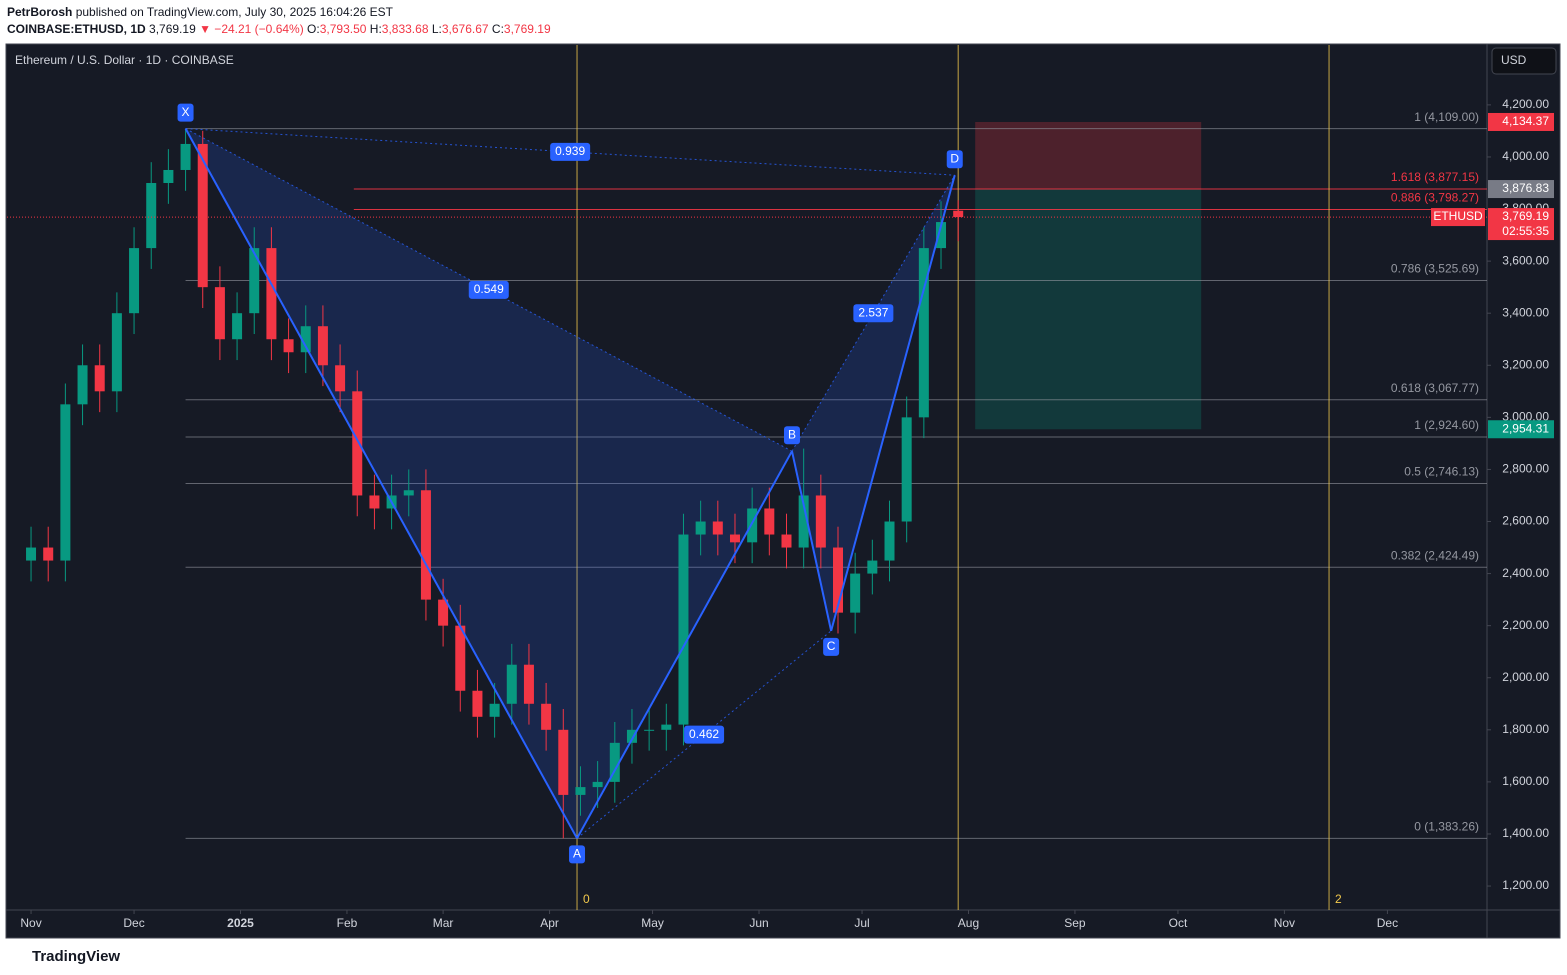 Image resolution: width=1567 pixels, height=975 pixels. I want to click on point-label: D, so click(954, 158).